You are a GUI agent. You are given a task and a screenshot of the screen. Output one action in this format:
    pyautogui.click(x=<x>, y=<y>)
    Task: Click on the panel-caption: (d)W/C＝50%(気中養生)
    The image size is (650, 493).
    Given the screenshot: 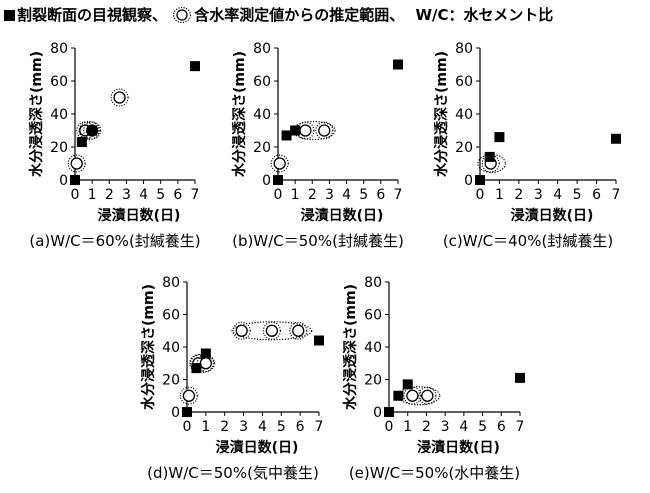 What is the action you would take?
    pyautogui.click(x=233, y=473)
    